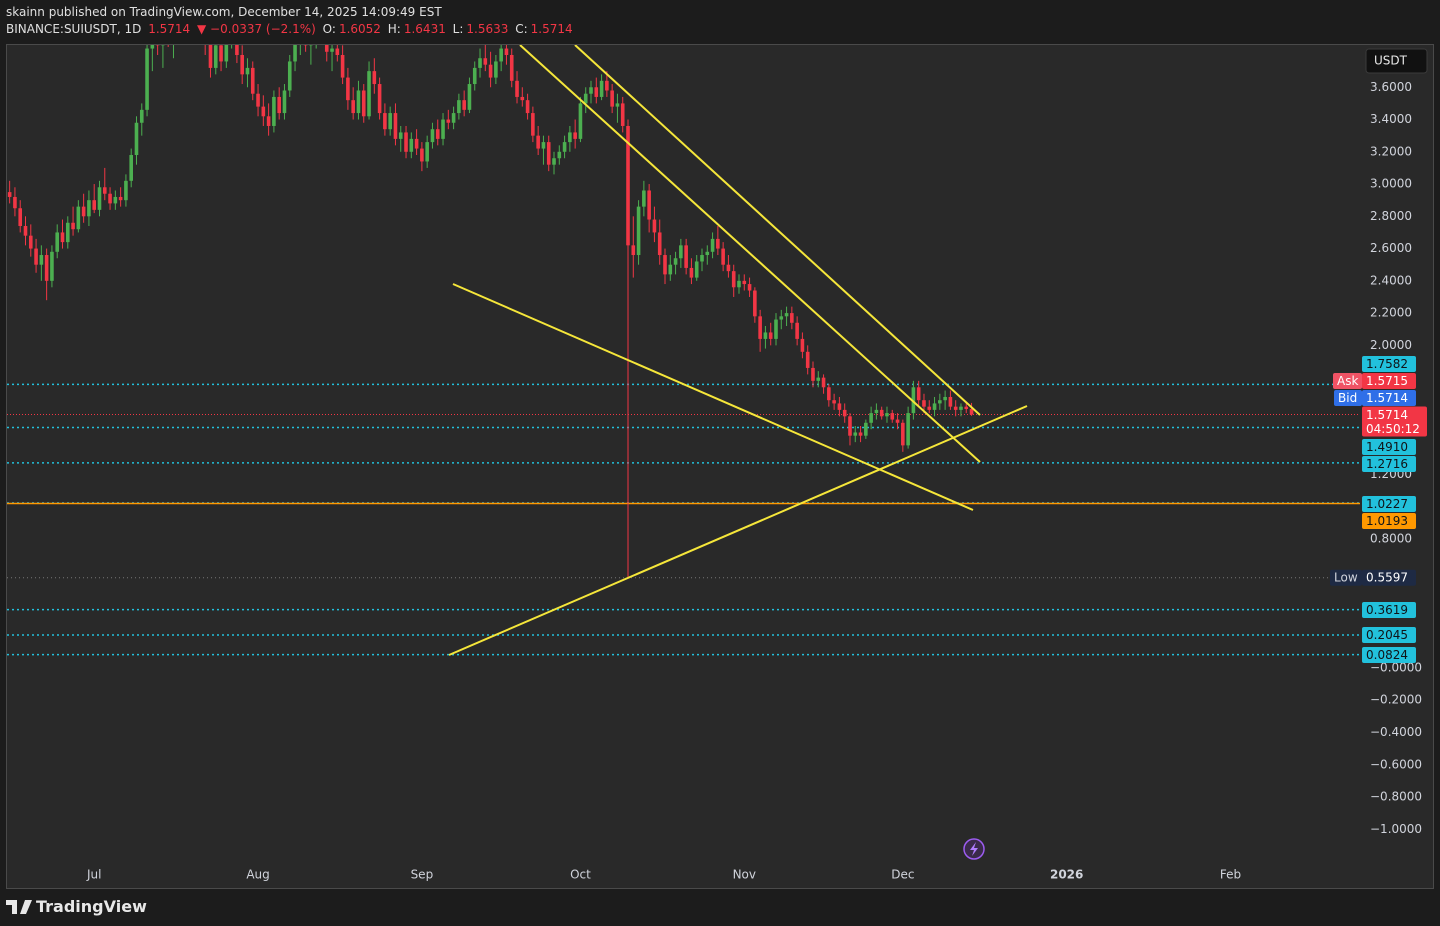 The width and height of the screenshot is (1440, 926). Describe the element at coordinates (1391, 280) in the screenshot. I see `y-tick-label: 2.4000` at that location.